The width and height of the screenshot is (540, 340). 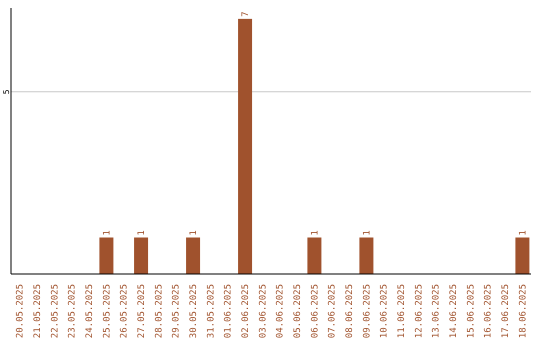 What do you see at coordinates (107, 311) in the screenshot?
I see `x-tick-label: 25.05.2025` at bounding box center [107, 311].